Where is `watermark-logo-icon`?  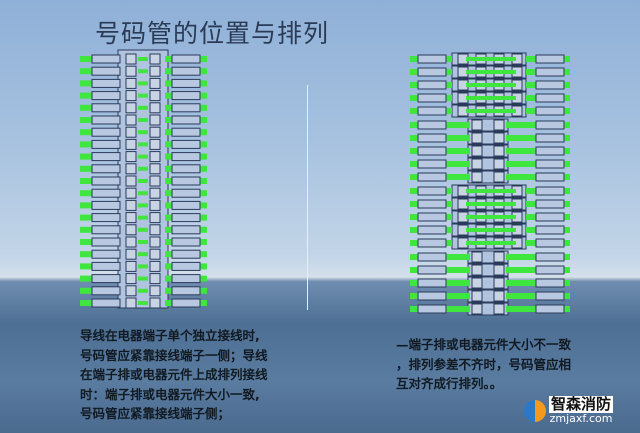
watermark-logo-icon is located at coordinates (535, 410).